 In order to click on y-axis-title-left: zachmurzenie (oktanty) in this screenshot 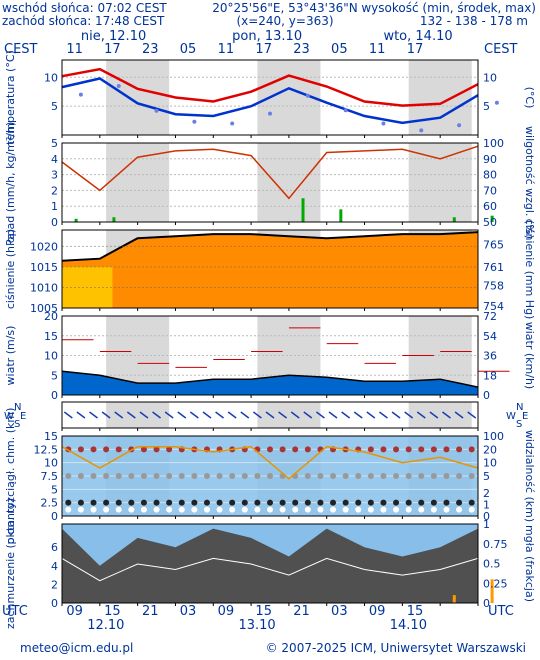, I will do `click(10, 563)`.